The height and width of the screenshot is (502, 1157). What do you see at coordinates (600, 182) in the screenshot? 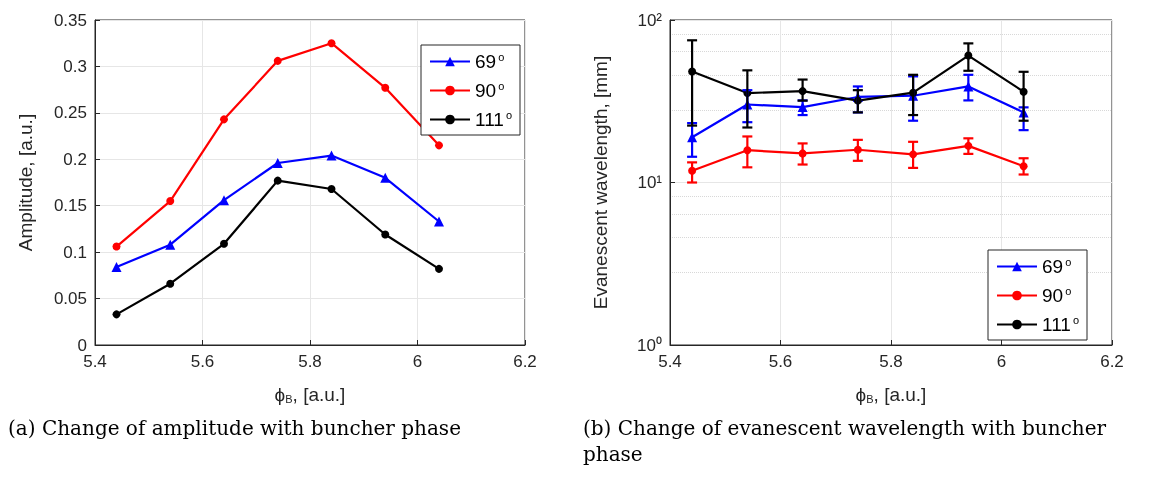
I see `y-axis-title: Evanescent wavelength, [mm]` at bounding box center [600, 182].